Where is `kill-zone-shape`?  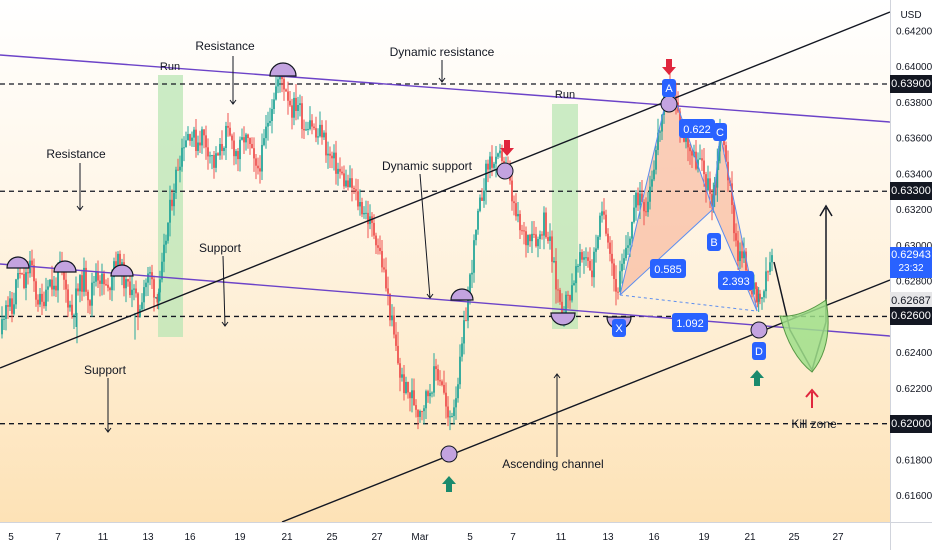 kill-zone-shape is located at coordinates (804, 336).